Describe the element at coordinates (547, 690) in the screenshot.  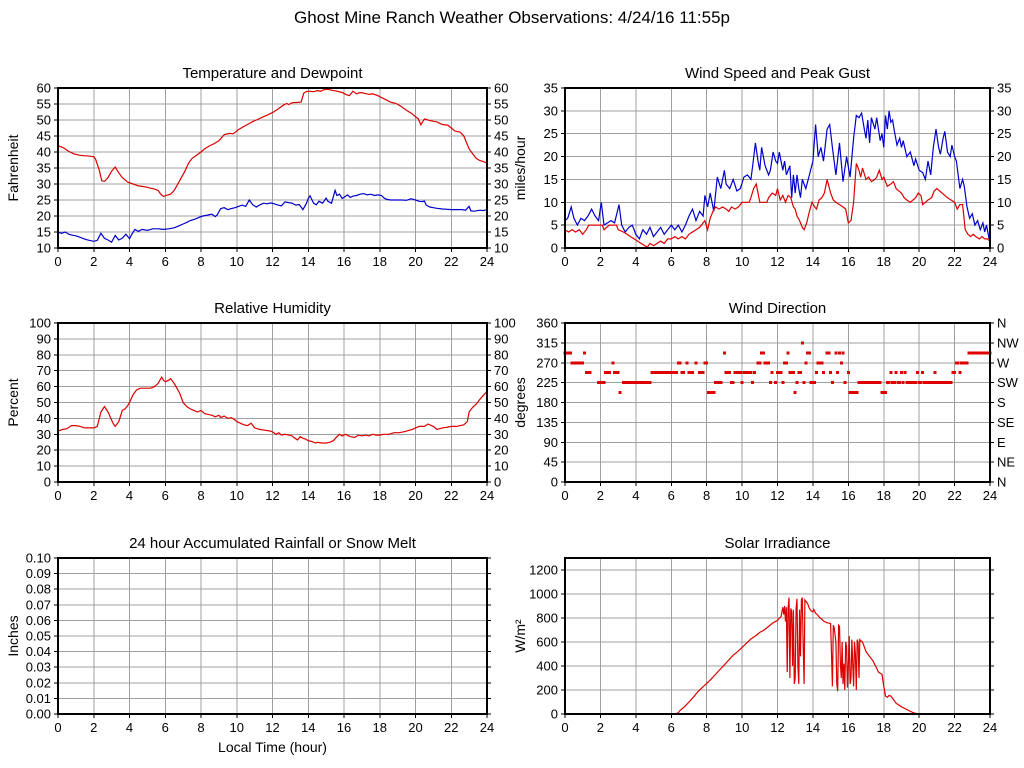
I see `y-tick-label: 200` at that location.